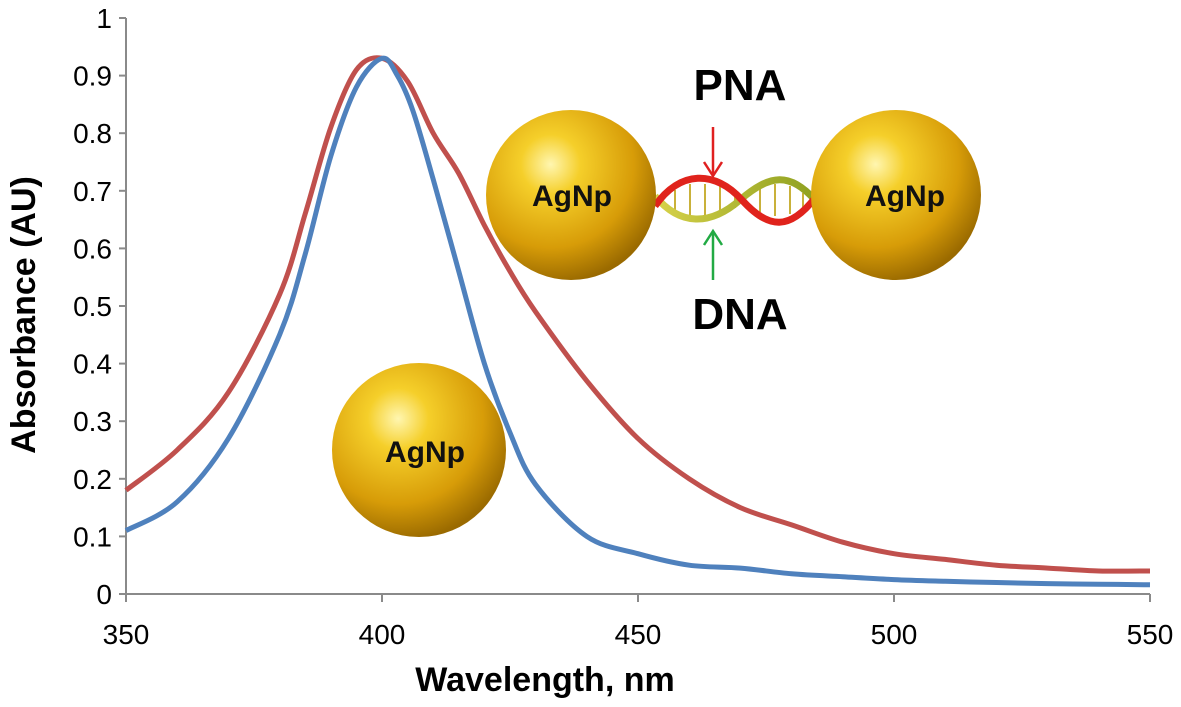 The height and width of the screenshot is (707, 1181). Describe the element at coordinates (425, 452) in the screenshot. I see `free-nanoparticle-label: AgNp` at that location.